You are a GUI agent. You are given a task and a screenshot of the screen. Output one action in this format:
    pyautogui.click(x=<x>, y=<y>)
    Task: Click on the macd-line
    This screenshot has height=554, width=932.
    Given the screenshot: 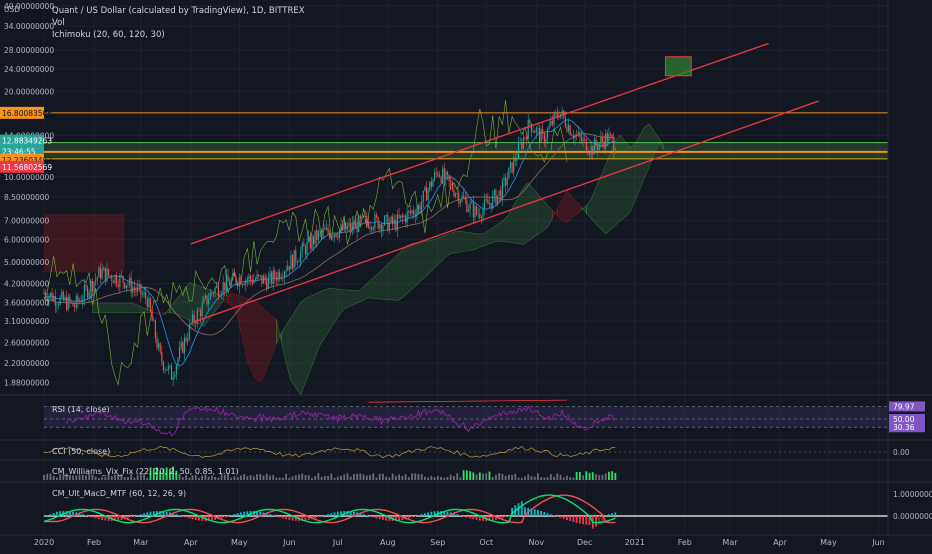 What is the action you would take?
    pyautogui.click(x=329, y=509)
    